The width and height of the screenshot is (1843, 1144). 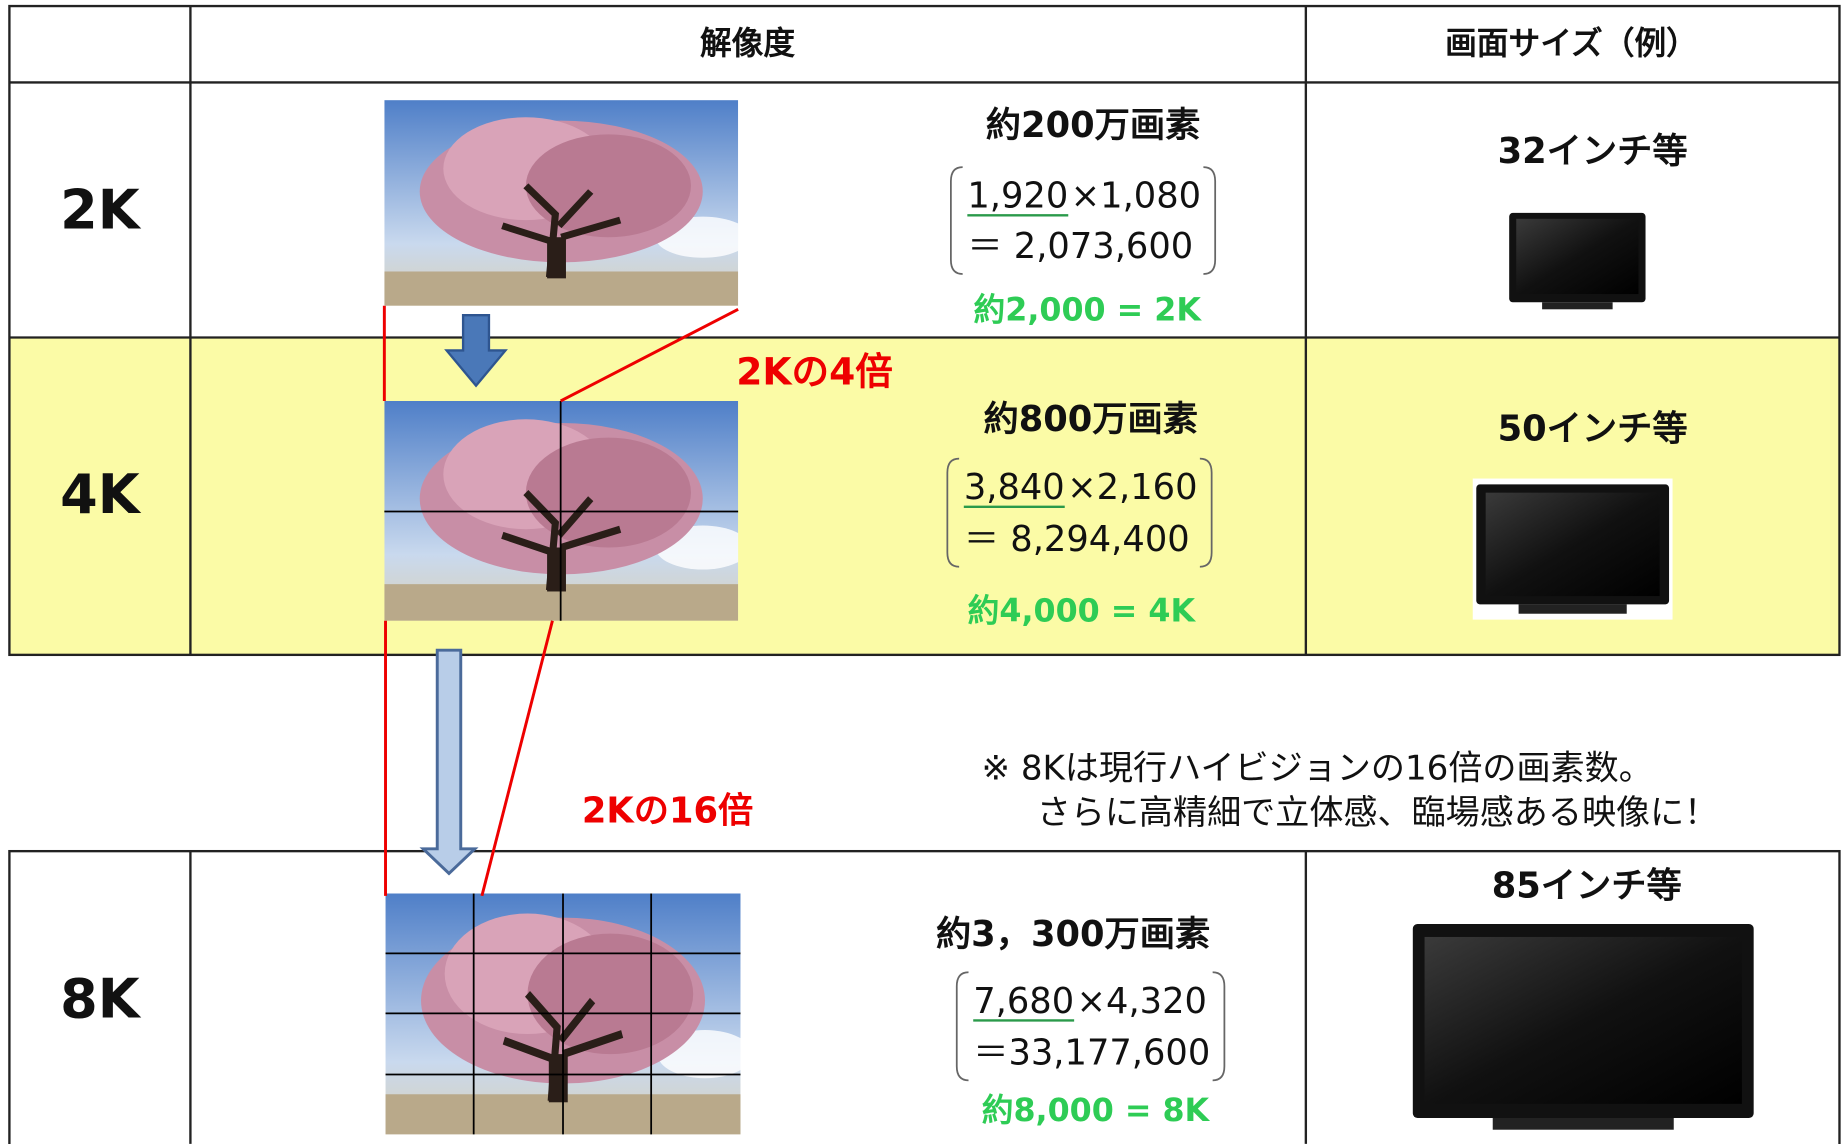 What do you see at coordinates (1132, 487) in the screenshot?
I see `formula-height: ×2,160` at bounding box center [1132, 487].